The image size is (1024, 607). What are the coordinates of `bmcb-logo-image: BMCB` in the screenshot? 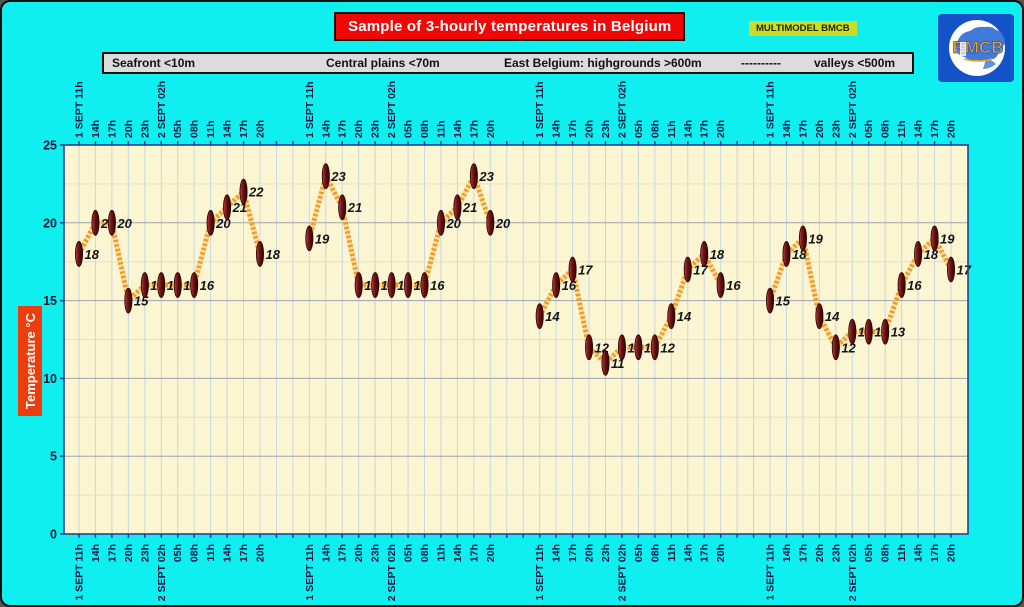 It's located at (977, 48).